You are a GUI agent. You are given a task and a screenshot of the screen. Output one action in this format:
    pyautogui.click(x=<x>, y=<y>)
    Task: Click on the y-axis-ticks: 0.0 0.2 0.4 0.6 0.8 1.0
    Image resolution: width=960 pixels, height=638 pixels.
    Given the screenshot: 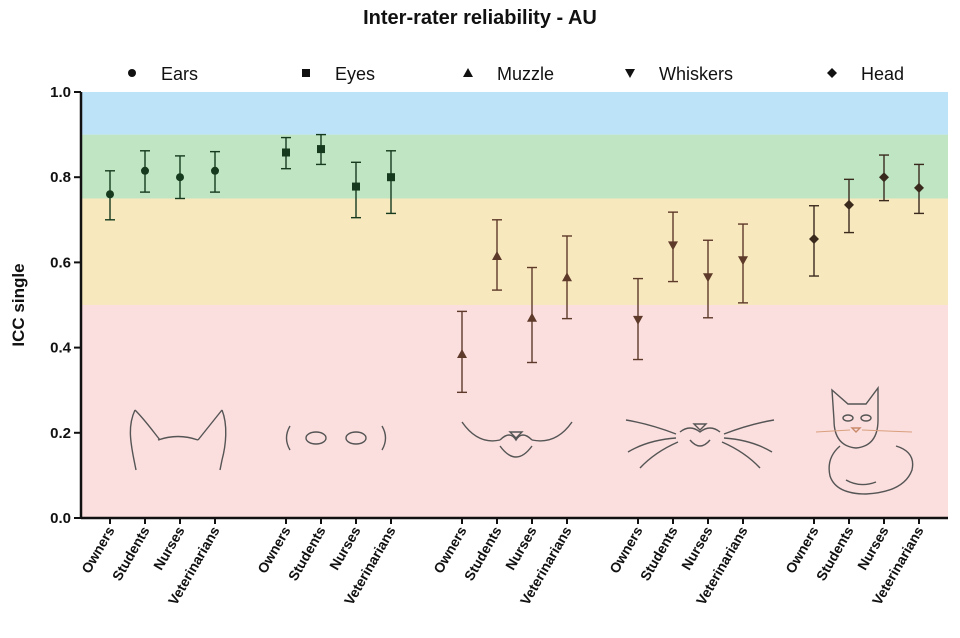 What is the action you would take?
    pyautogui.click(x=65, y=305)
    